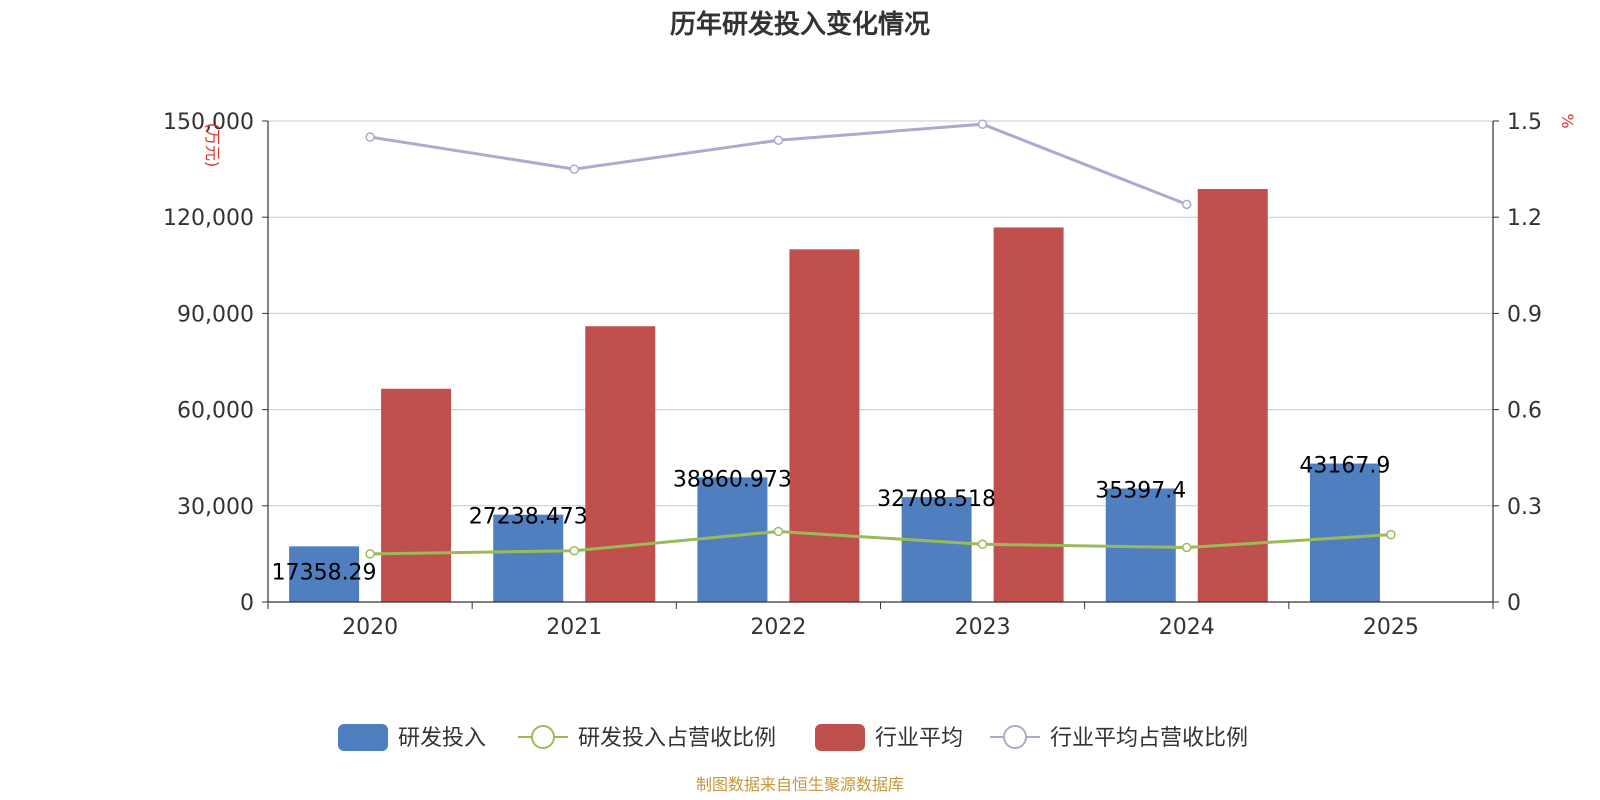 This screenshot has width=1600, height=800. Describe the element at coordinates (1524, 122) in the screenshot. I see `y-right-tick-label: 1.5` at that location.